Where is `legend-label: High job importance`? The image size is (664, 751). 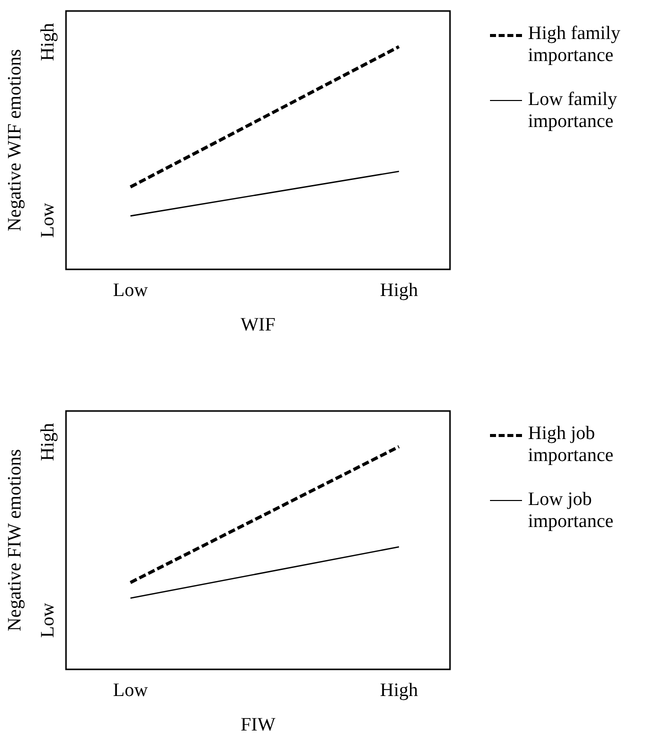 legend-label: High job importance is located at coordinates (571, 445).